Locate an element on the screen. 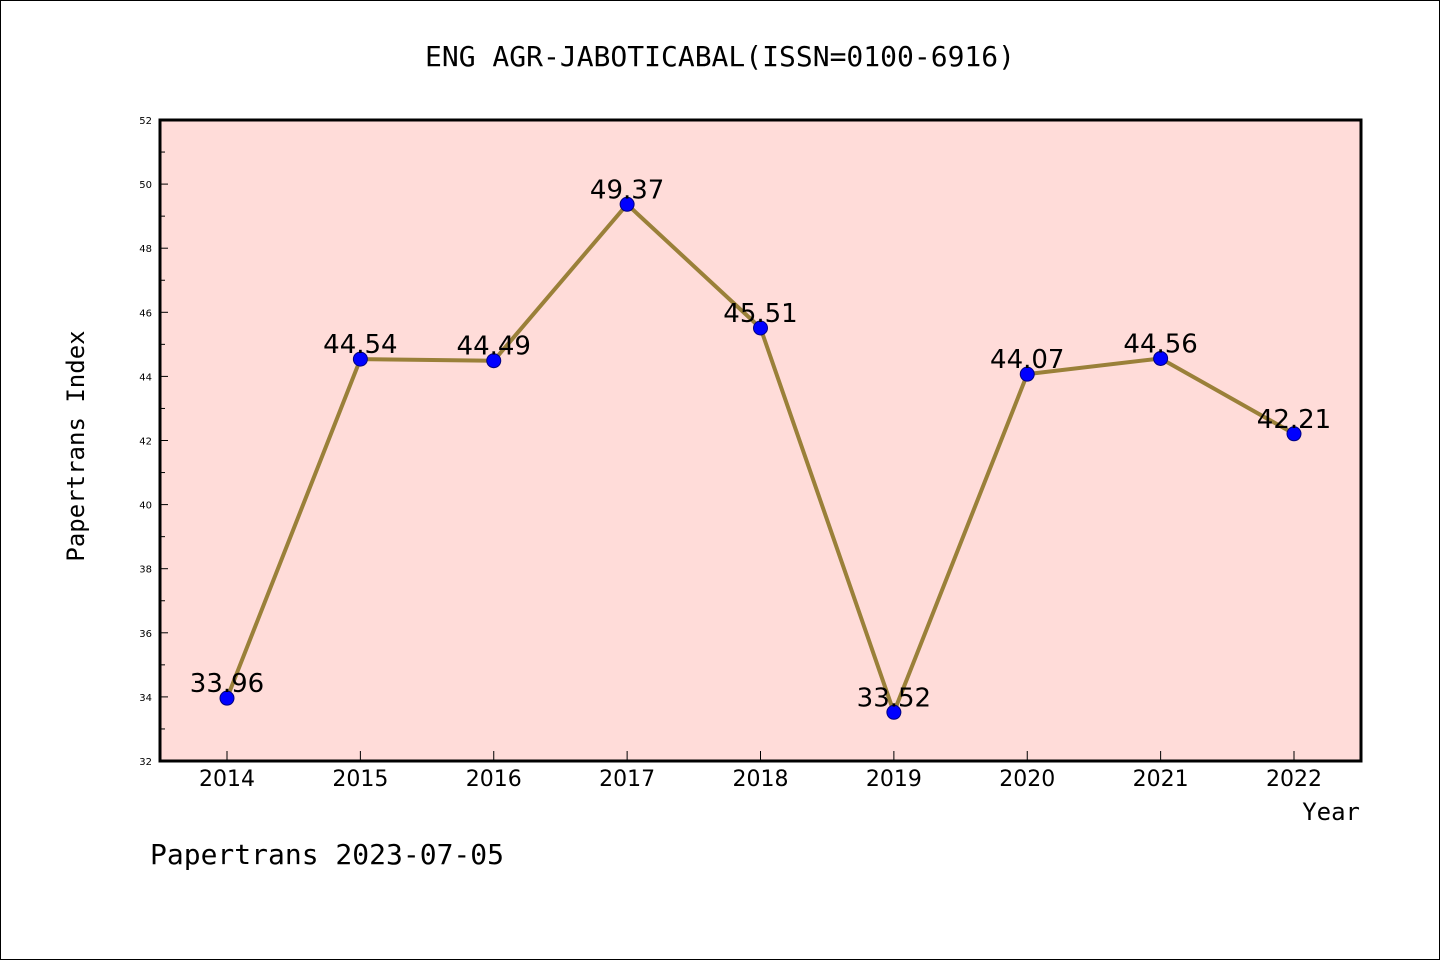 The image size is (1440, 960). y-tick-label: 42 is located at coordinates (145, 442).